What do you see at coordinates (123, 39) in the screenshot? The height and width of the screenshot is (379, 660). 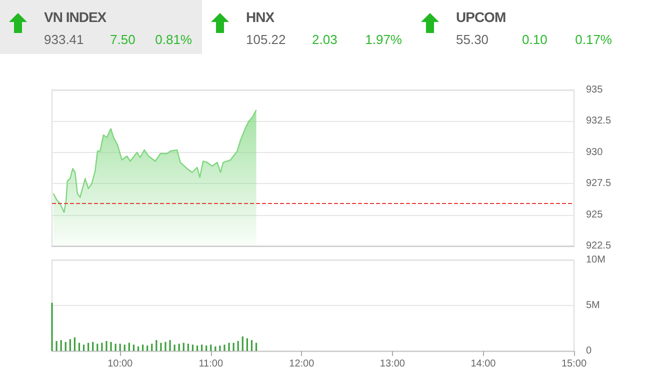 I see `text: 7.50` at bounding box center [123, 39].